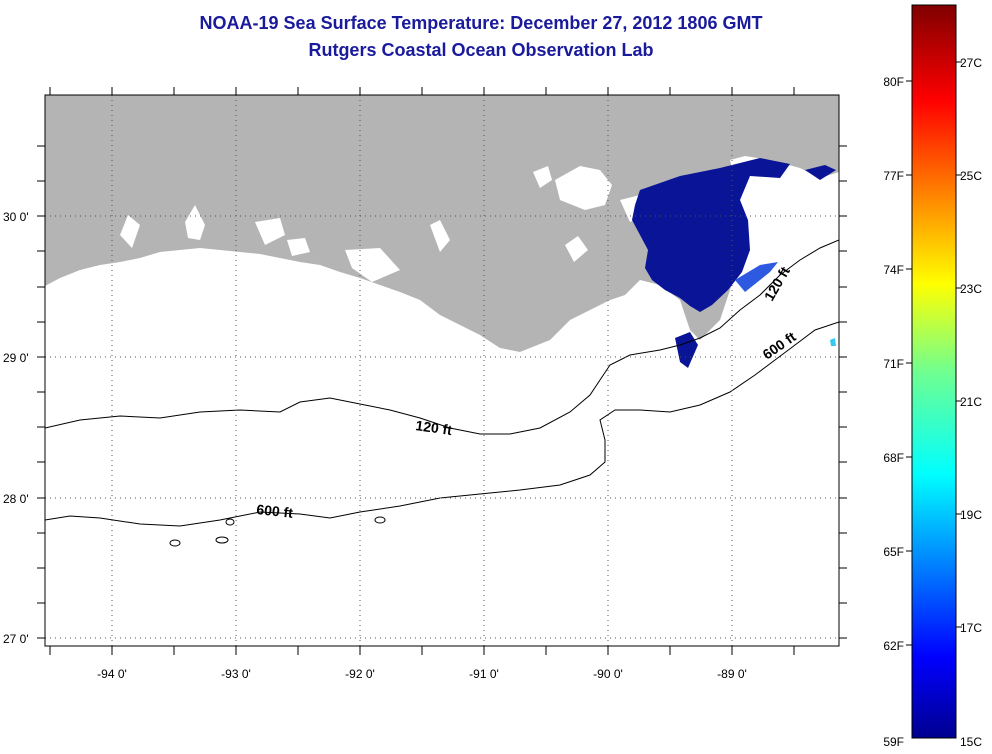 The height and width of the screenshot is (754, 992). What do you see at coordinates (275, 511) in the screenshot?
I see `contour-label-600ft: 600 ft` at bounding box center [275, 511].